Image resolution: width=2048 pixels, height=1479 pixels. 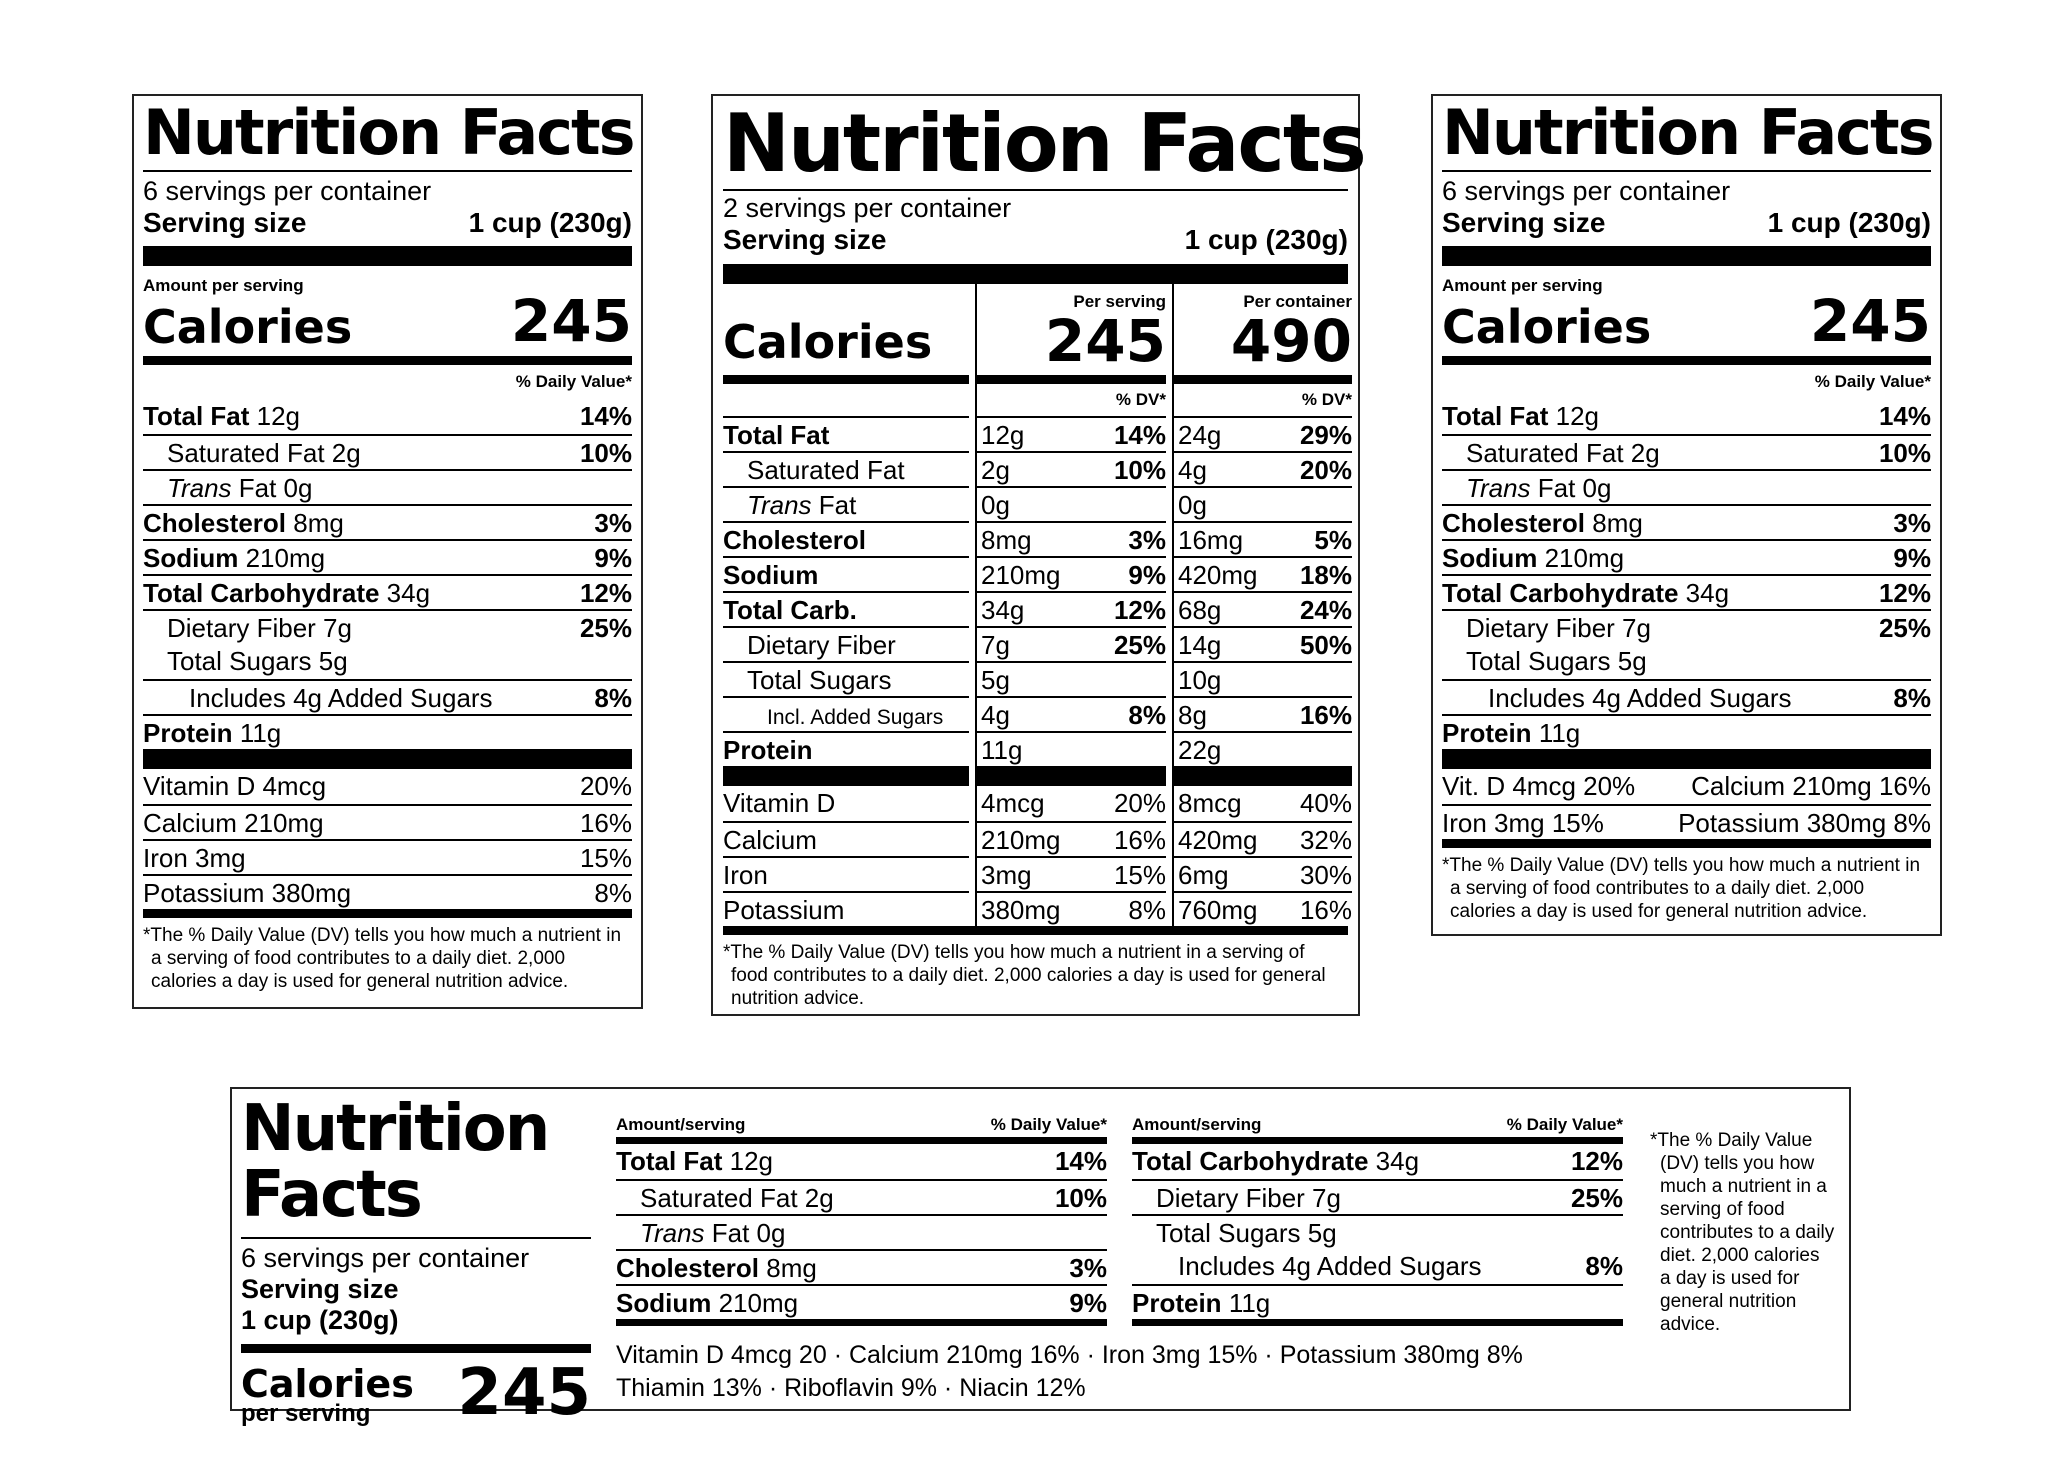 I want to click on amount-serving: 5g, so click(x=995, y=680).